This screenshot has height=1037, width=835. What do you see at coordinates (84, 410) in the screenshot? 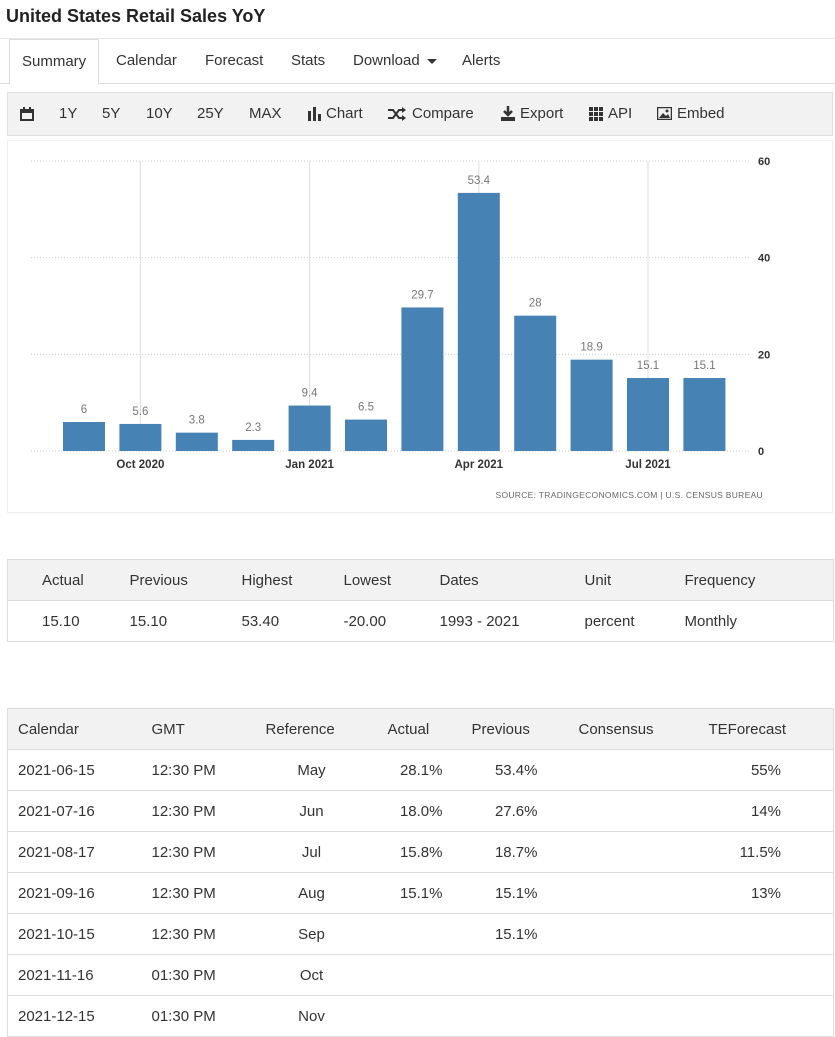
I see `data-label: 6` at bounding box center [84, 410].